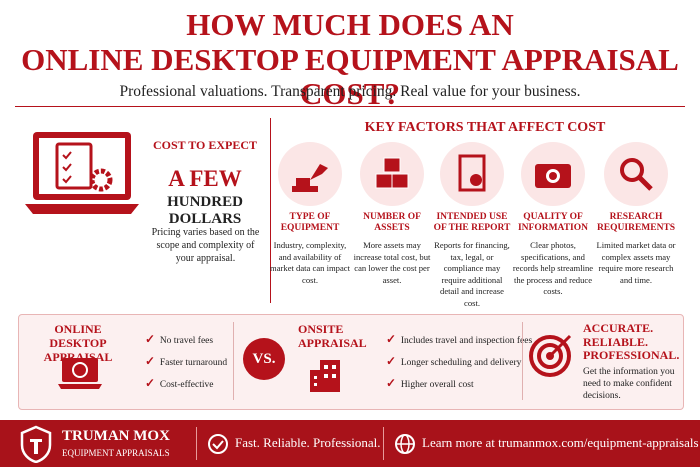 Image resolution: width=700 pixels, height=467 pixels. Describe the element at coordinates (350, 24) in the screenshot. I see `title: HOW MUCH DOES AN` at that location.